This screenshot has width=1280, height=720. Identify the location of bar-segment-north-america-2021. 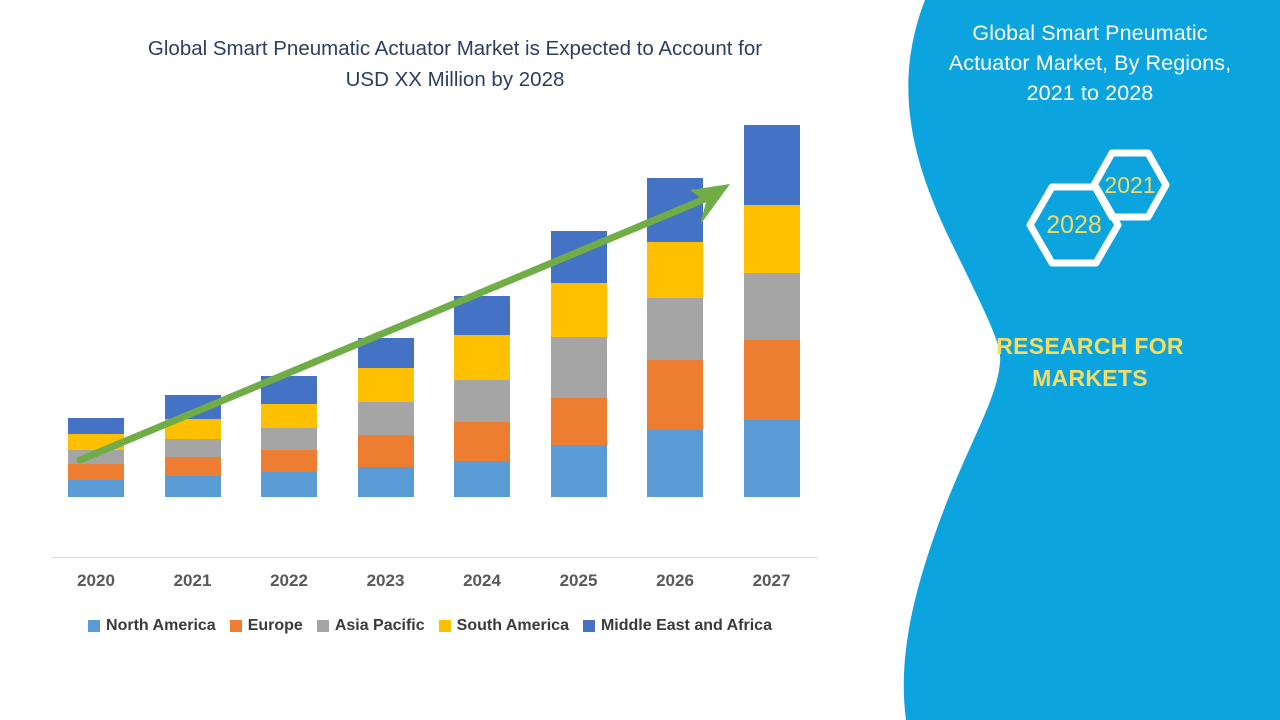
(192, 486).